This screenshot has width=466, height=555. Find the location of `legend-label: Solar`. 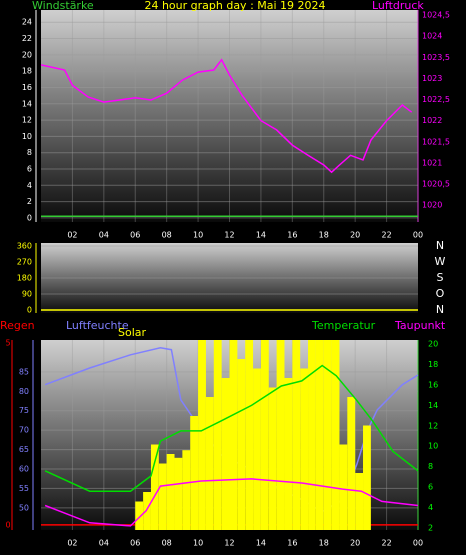

legend-label: Solar is located at coordinates (132, 332).